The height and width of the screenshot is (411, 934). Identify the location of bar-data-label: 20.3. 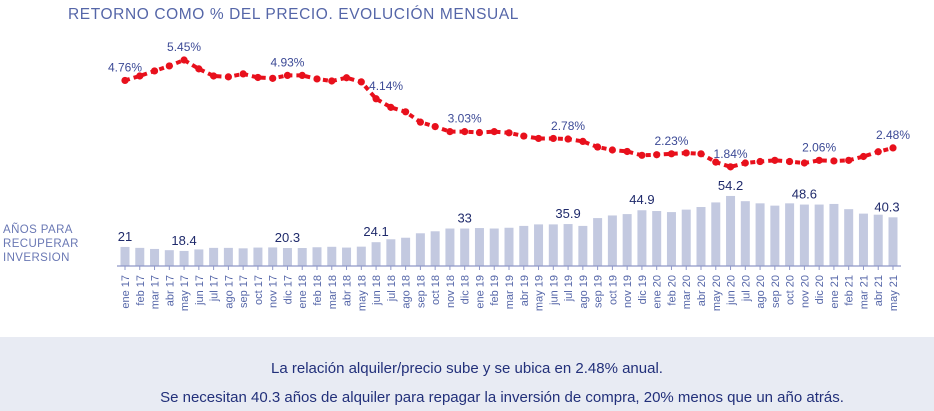
(287, 237).